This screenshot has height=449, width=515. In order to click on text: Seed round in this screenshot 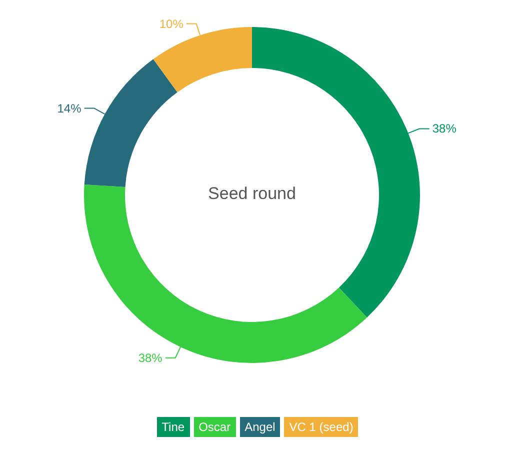, I will do `click(252, 194)`.